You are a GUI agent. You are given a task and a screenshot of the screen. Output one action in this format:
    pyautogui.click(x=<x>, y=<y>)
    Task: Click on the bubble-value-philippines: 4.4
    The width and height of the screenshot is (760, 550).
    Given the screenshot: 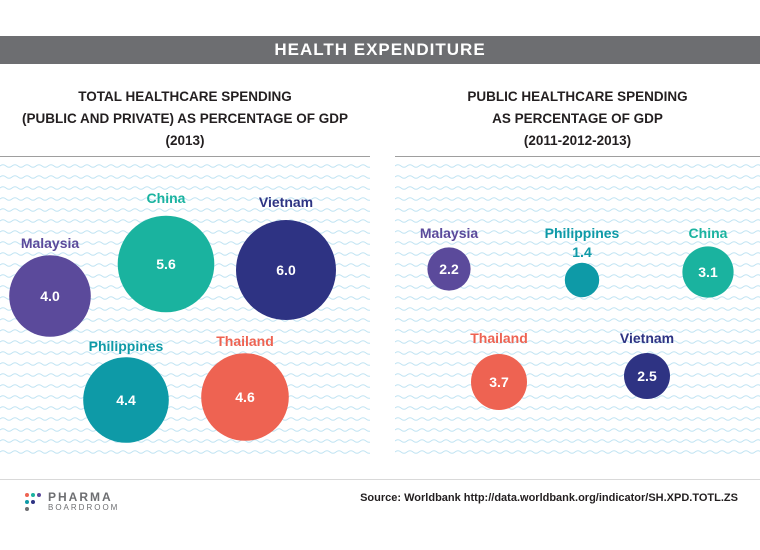 What is the action you would take?
    pyautogui.click(x=126, y=400)
    